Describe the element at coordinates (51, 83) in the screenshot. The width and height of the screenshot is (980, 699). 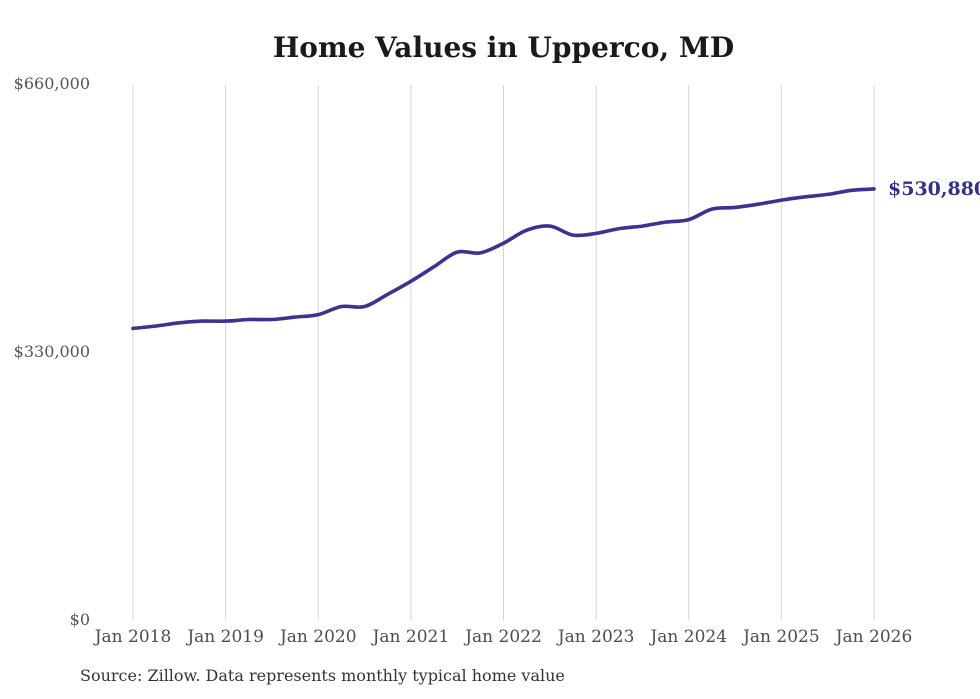
I see `y-tick-label: $660,000` at that location.